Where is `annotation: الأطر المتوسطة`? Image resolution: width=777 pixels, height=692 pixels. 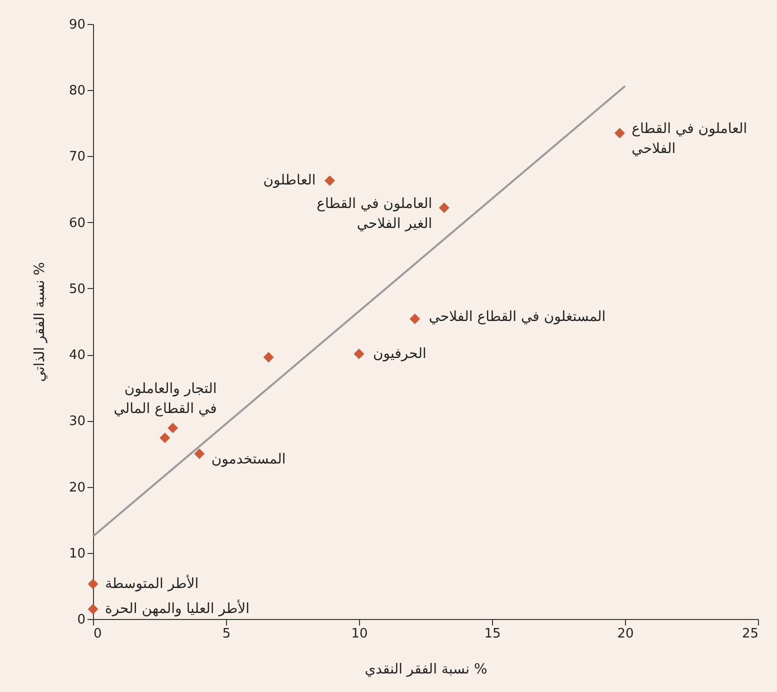
annotation: الأطر المتوسطة is located at coordinates (152, 583).